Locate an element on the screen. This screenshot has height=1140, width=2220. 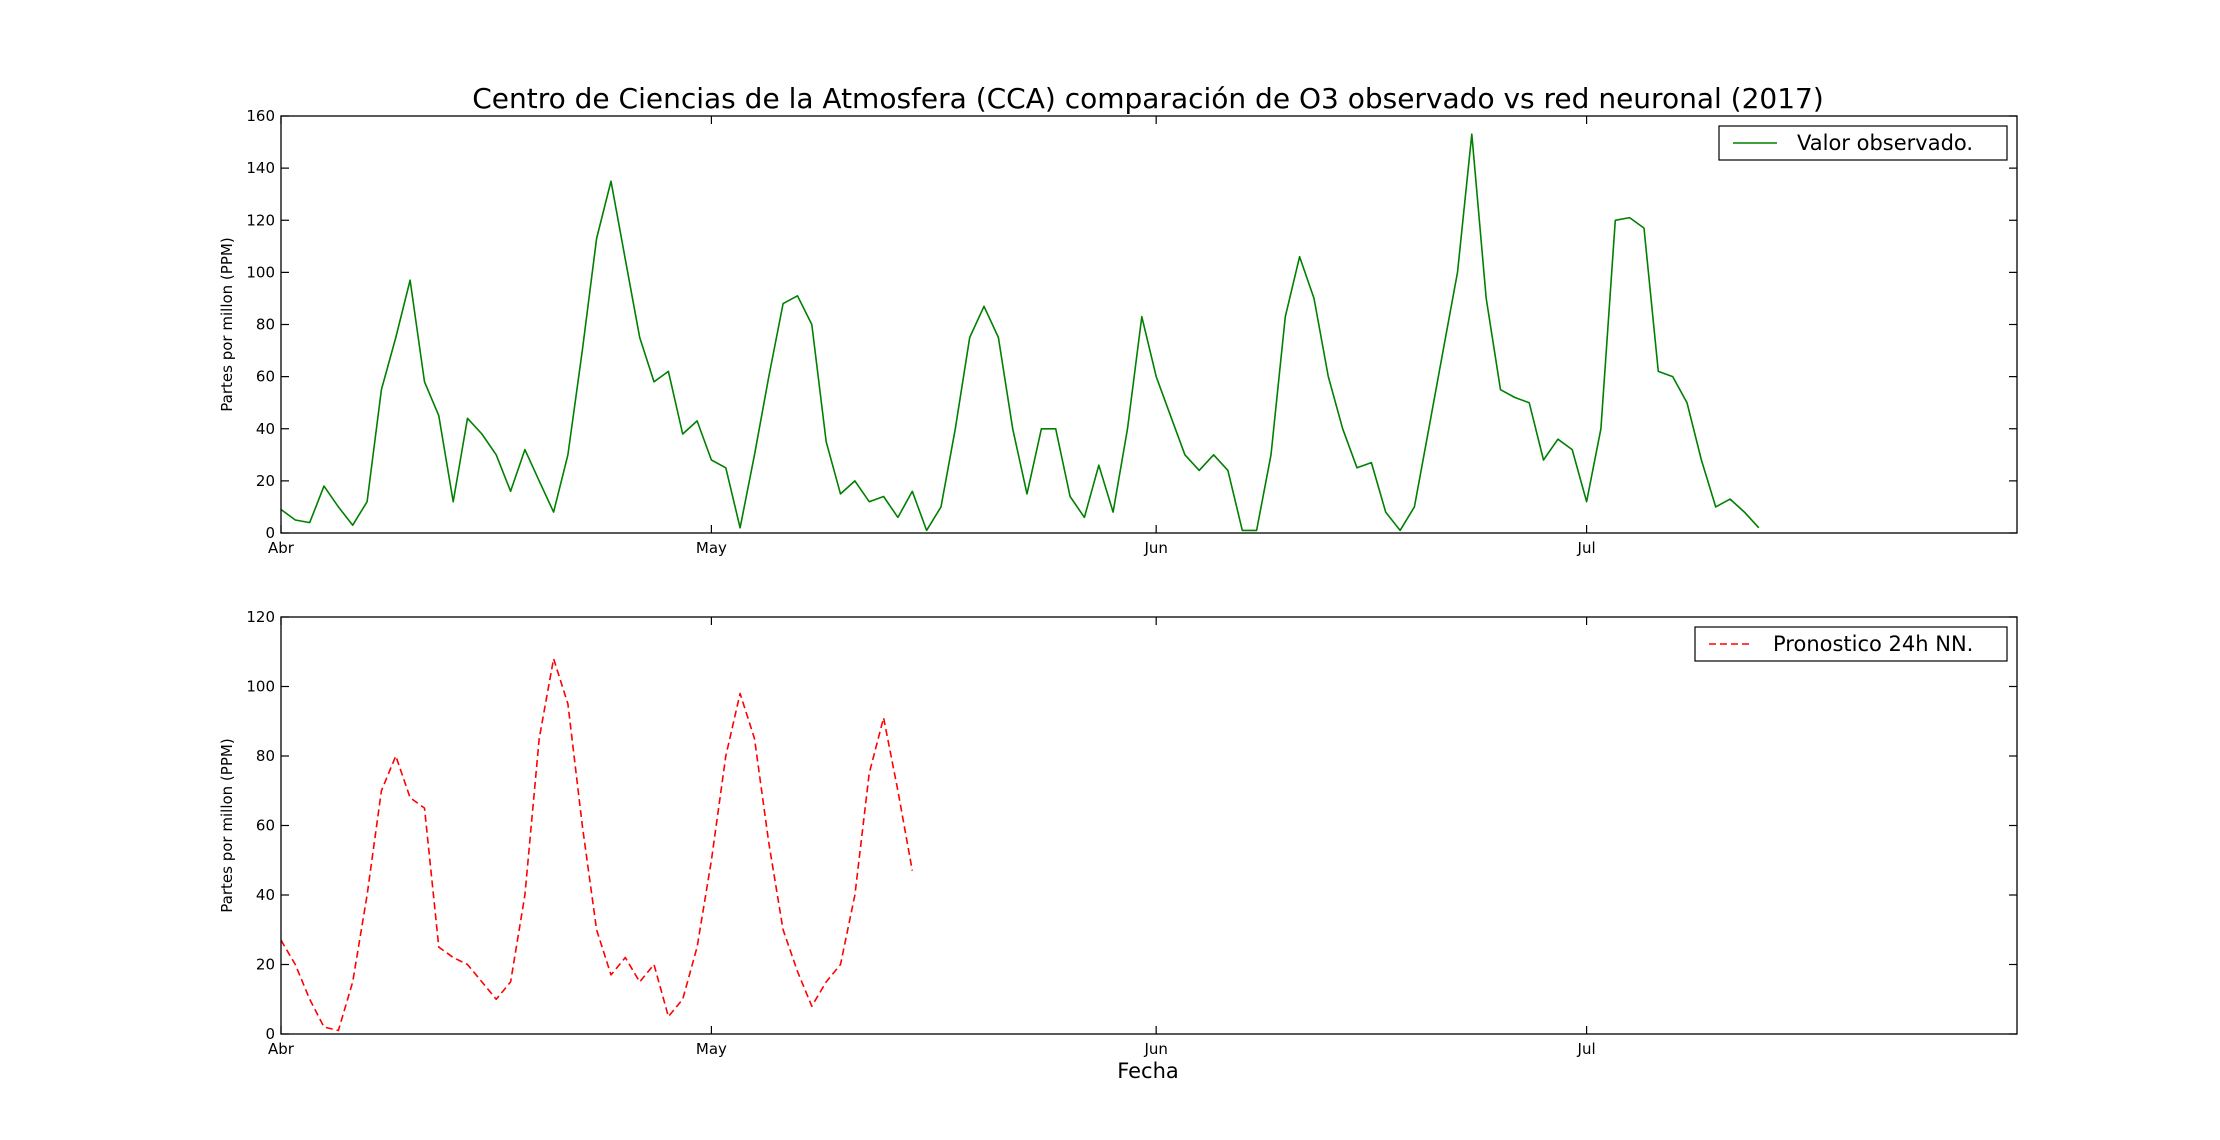
y-tick-label: 160 is located at coordinates (260, 116).